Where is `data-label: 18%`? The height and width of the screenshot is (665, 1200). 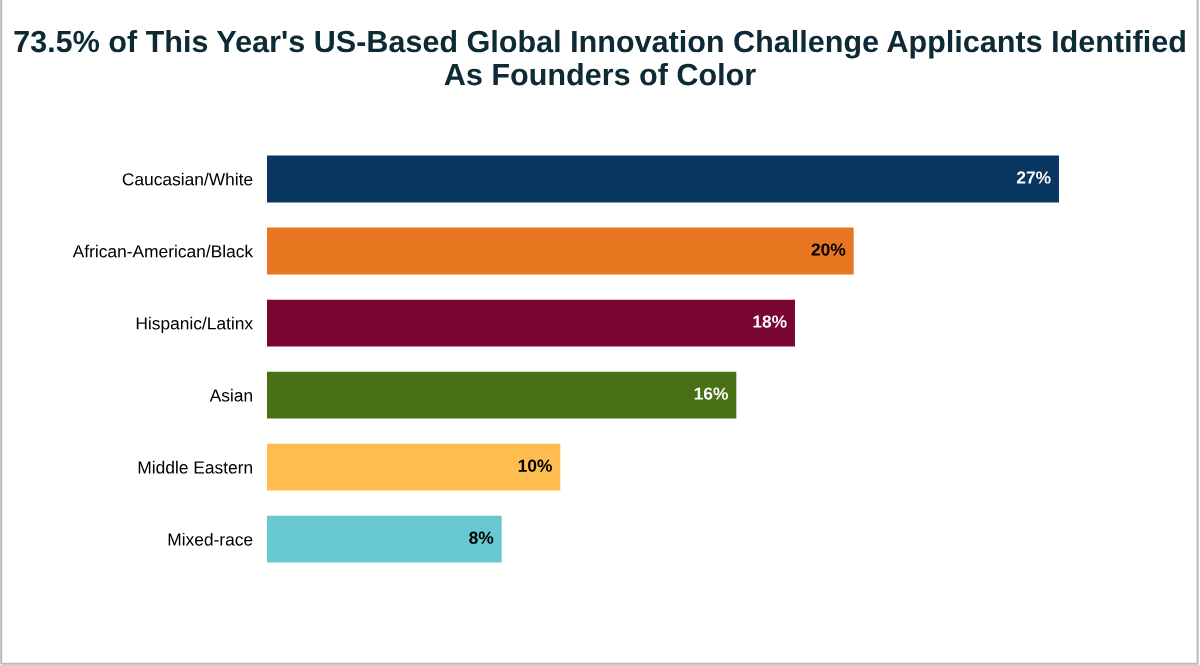 data-label: 18% is located at coordinates (770, 321).